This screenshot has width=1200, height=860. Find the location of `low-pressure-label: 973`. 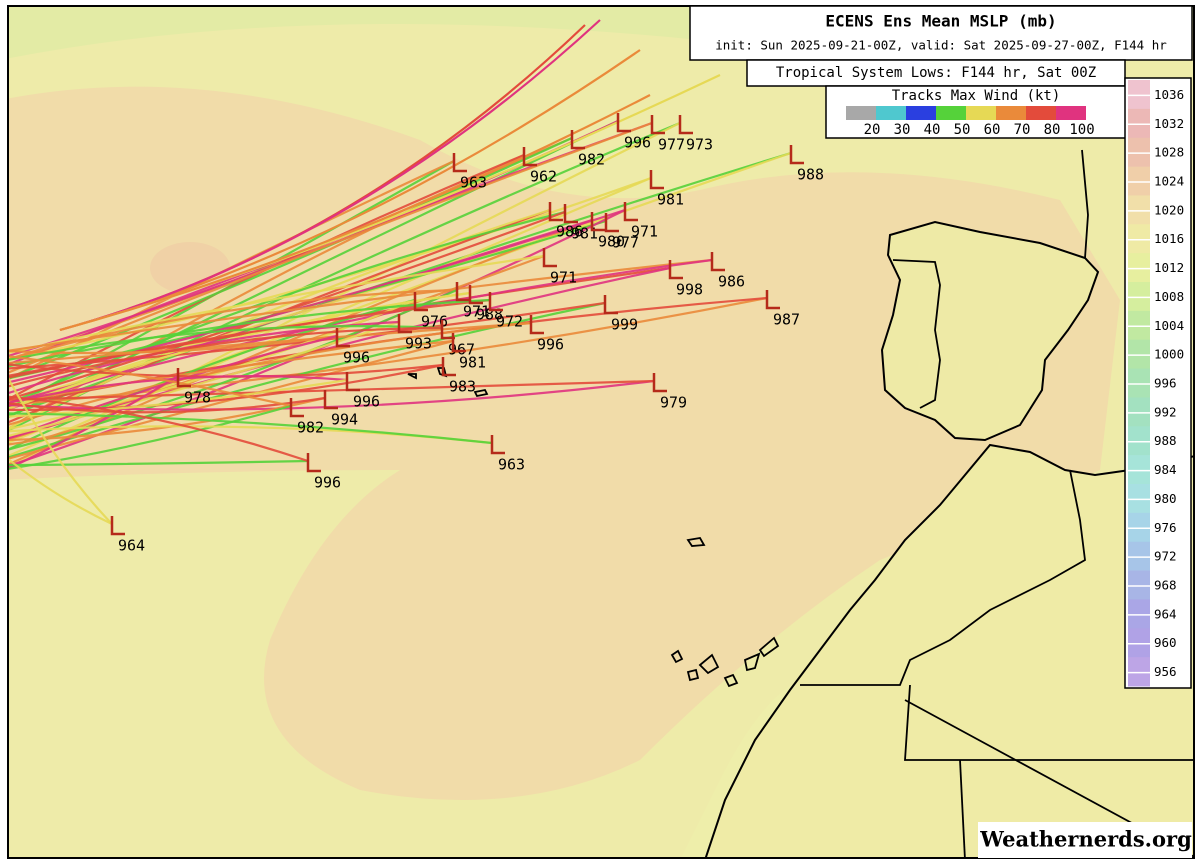

low-pressure-label: 973 is located at coordinates (699, 145).